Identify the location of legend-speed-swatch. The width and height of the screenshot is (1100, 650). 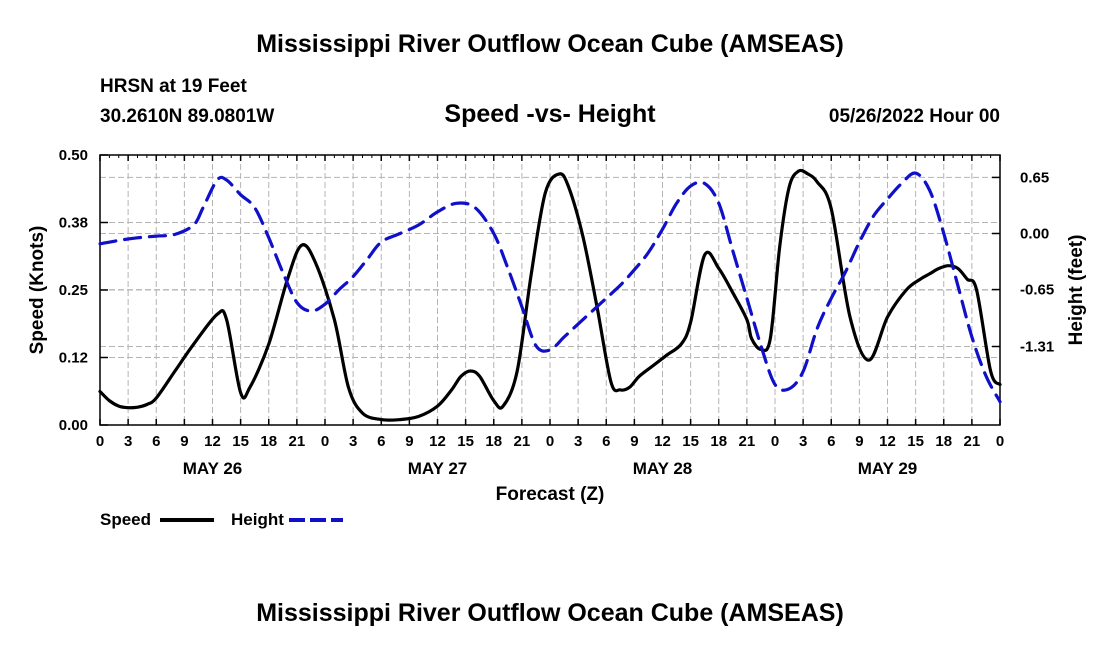
(187, 520).